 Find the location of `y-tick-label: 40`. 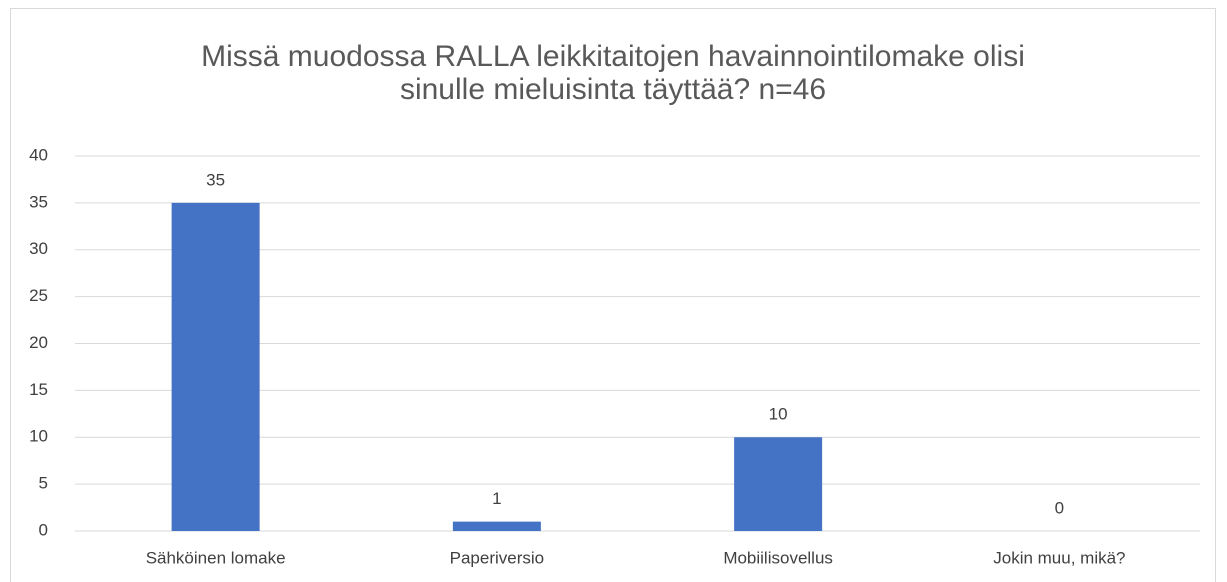

y-tick-label: 40 is located at coordinates (38, 154).